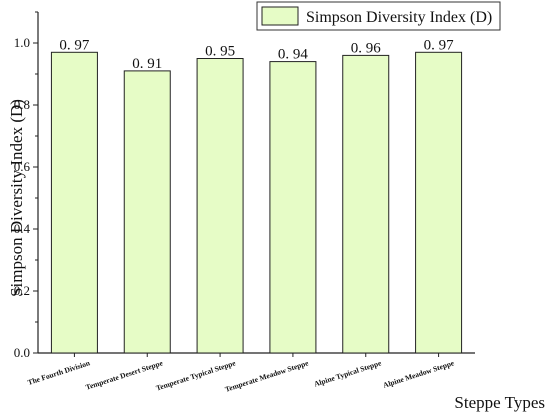  What do you see at coordinates (22, 42) in the screenshot?
I see `y-tick-label: 1.0` at bounding box center [22, 42].